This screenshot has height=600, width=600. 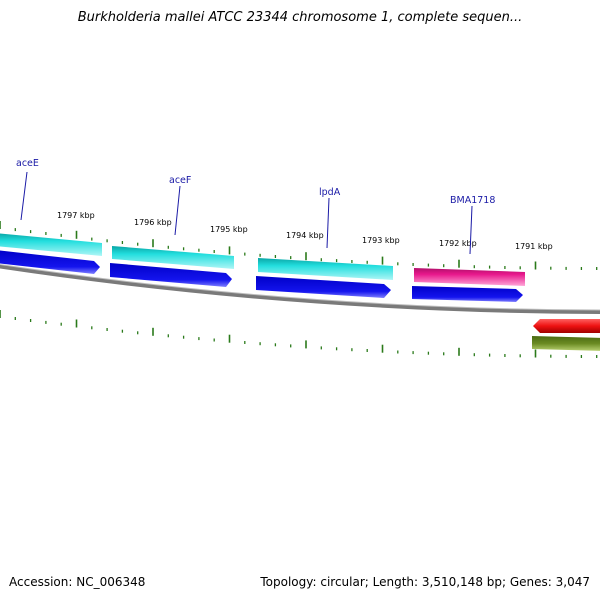 What do you see at coordinates (76, 215) in the screenshot?
I see `tick-label: 1797 kbp` at bounding box center [76, 215].